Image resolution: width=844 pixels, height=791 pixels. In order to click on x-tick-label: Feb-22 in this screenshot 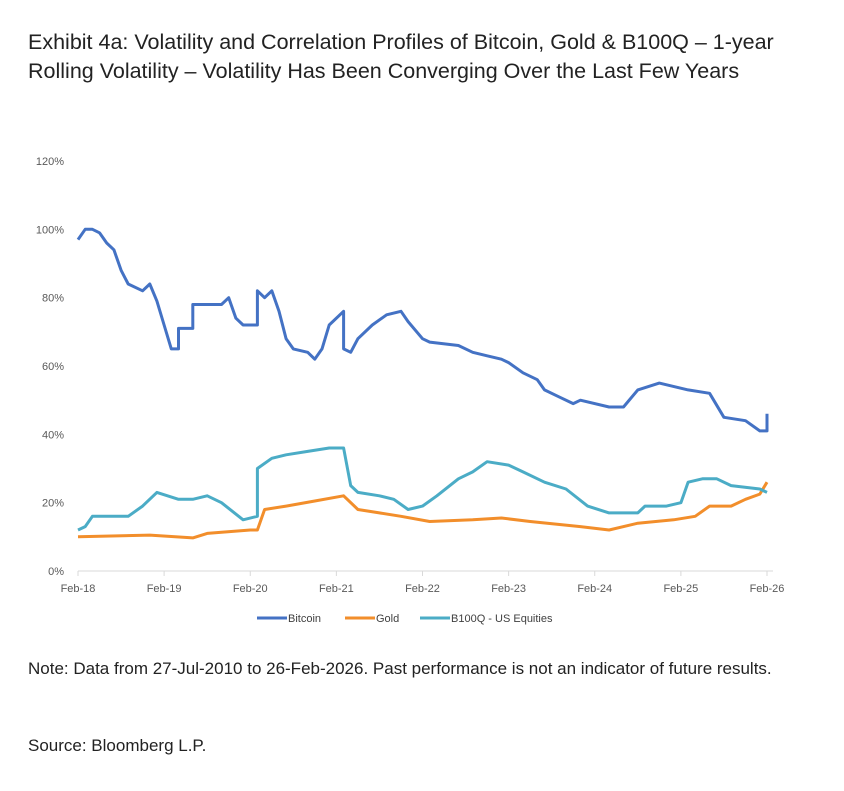, I will do `click(422, 589)`.